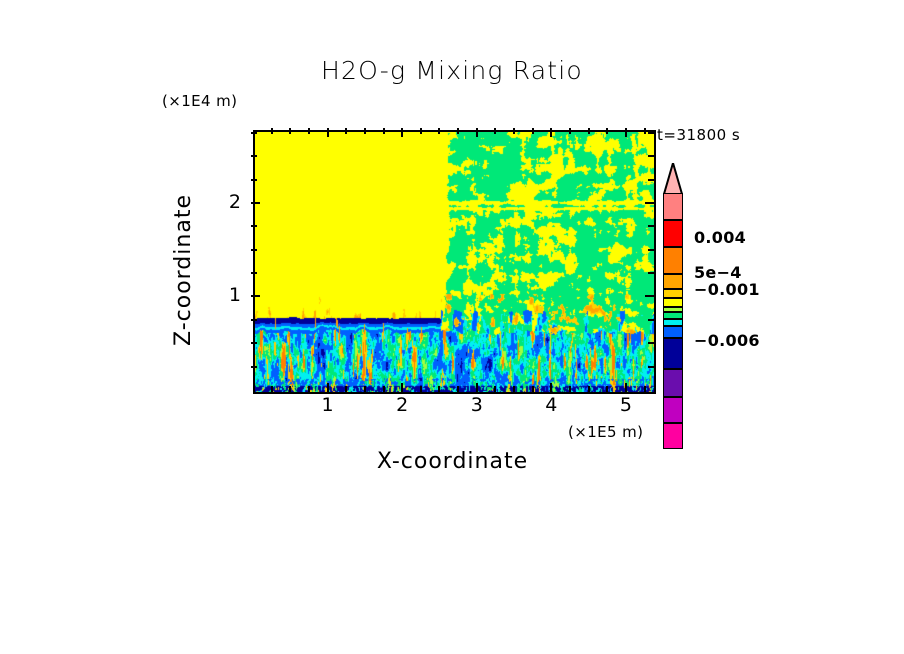 Image resolution: width=904 pixels, height=654 pixels. What do you see at coordinates (402, 405) in the screenshot?
I see `x-tick-label: 2` at bounding box center [402, 405].